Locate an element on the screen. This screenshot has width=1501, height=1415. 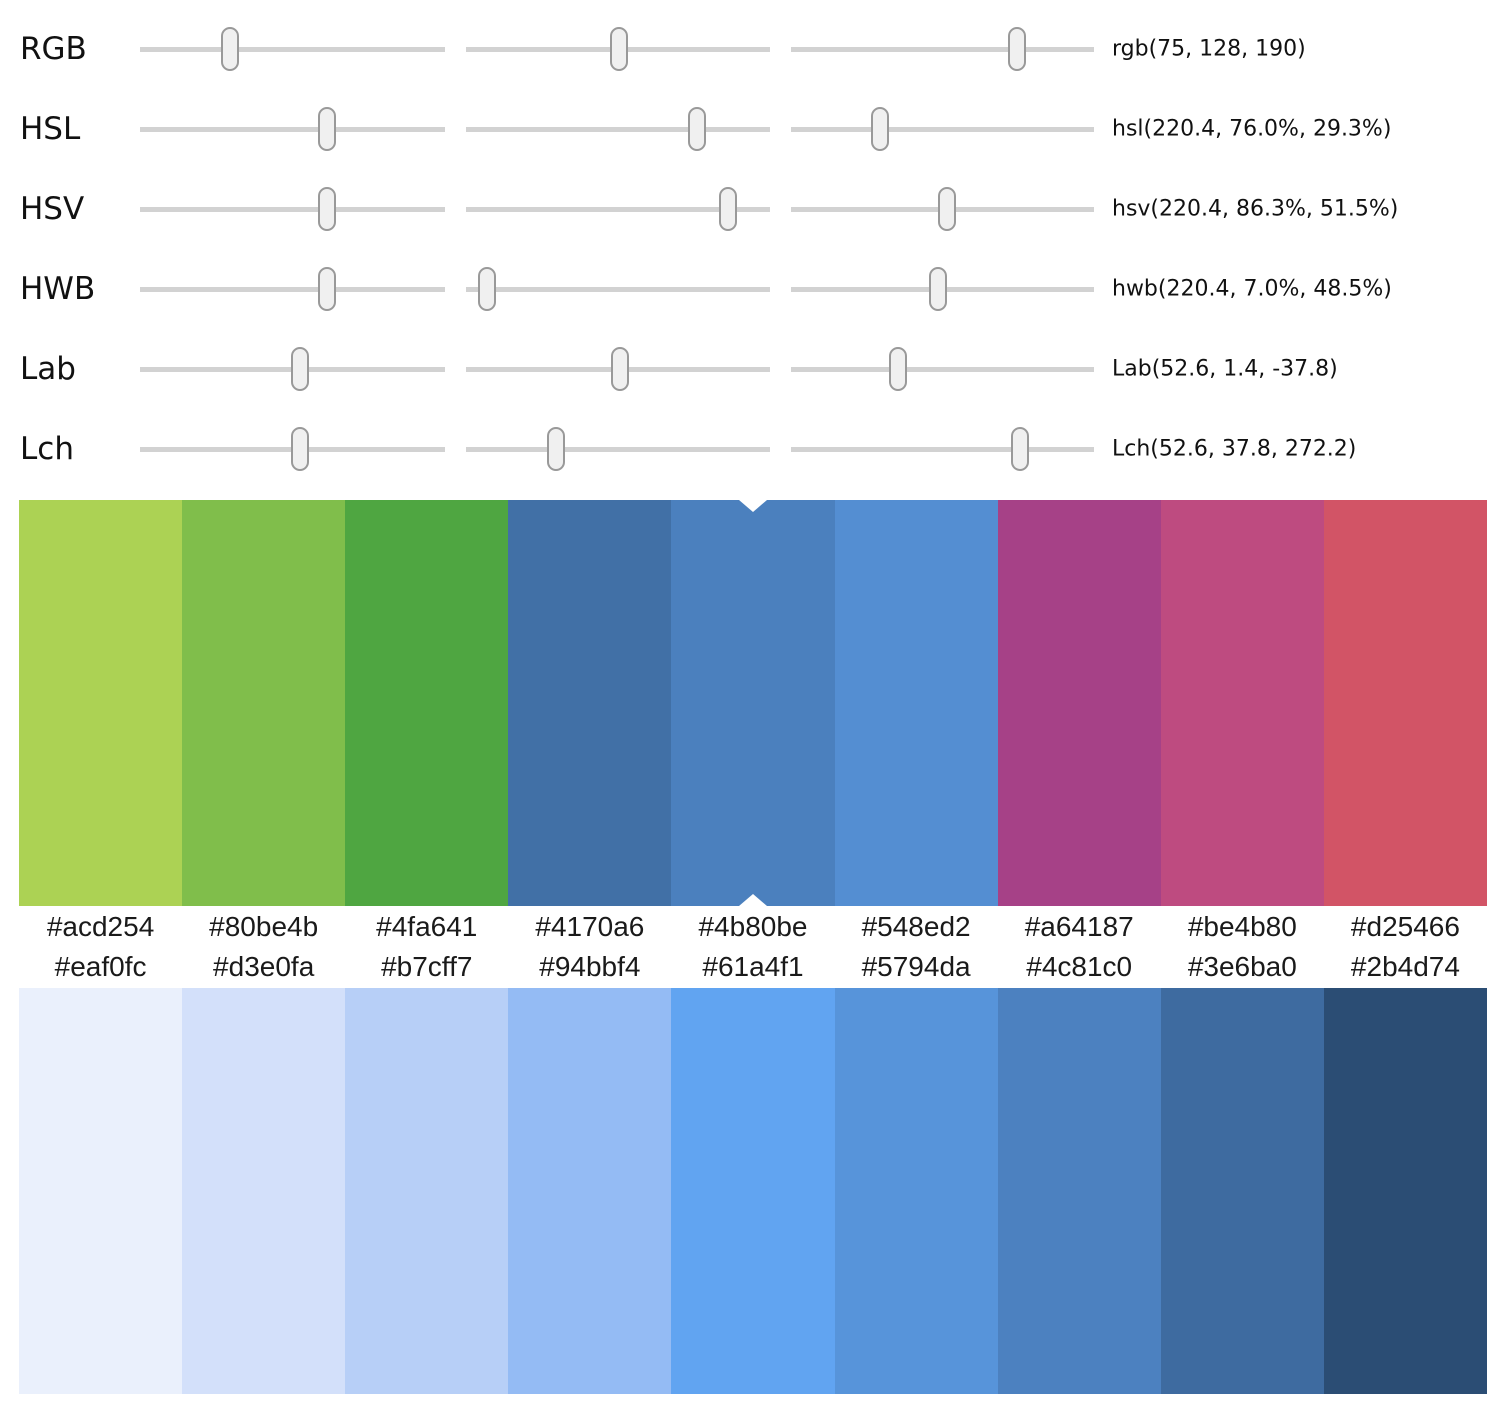
swatch-hex-label: #eaf0fc is located at coordinates (100, 966).